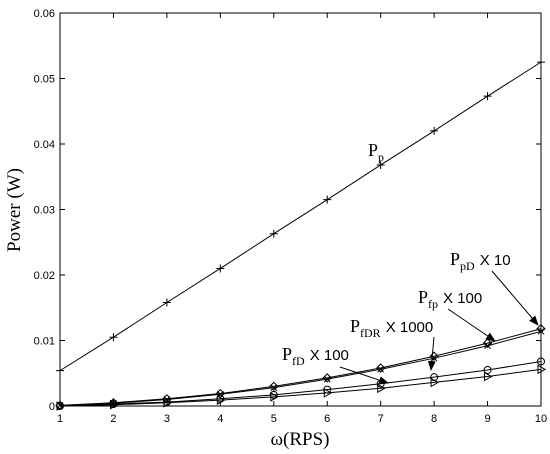 The height and width of the screenshot is (454, 550). Describe the element at coordinates (434, 419) in the screenshot. I see `x-tick-label: 8` at that location.